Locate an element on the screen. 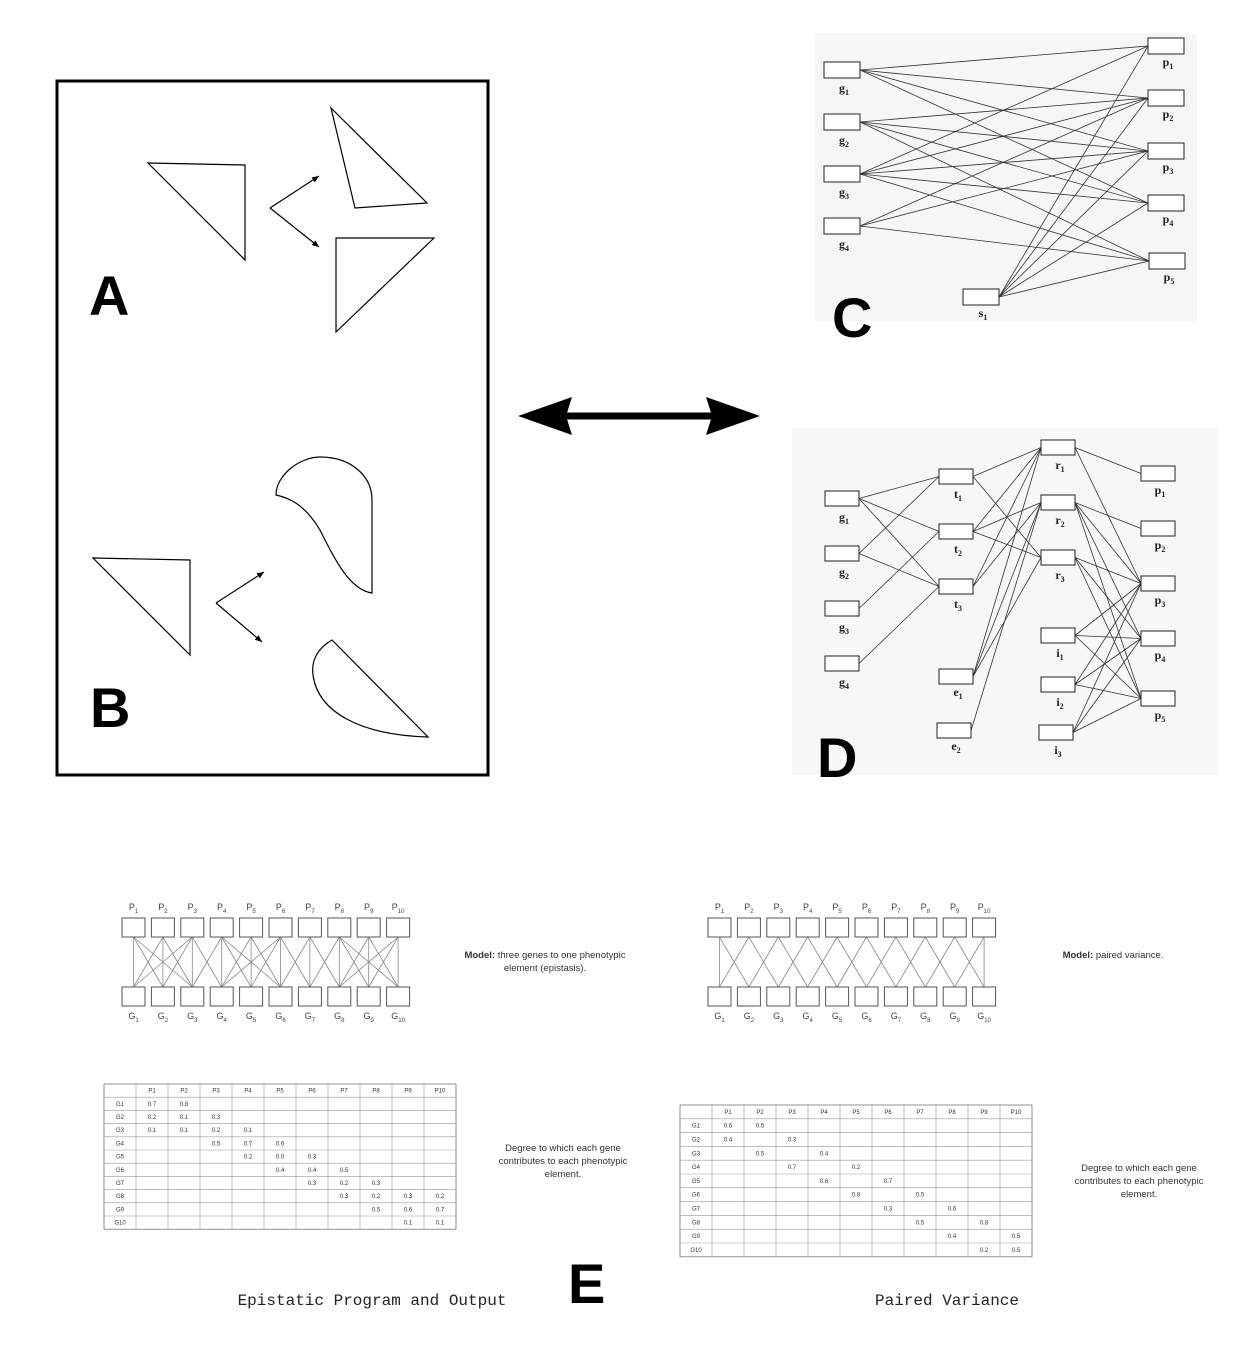 This screenshot has height=1347, width=1251. left-cell: G5 is located at coordinates (120, 1158).